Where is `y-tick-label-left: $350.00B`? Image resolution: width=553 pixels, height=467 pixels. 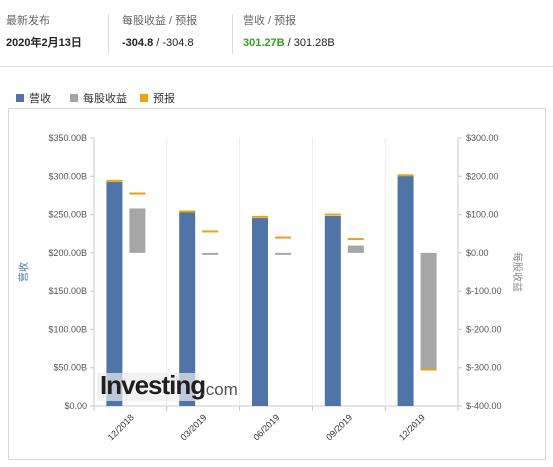 y-tick-label-left: $350.00B is located at coordinates (67, 138).